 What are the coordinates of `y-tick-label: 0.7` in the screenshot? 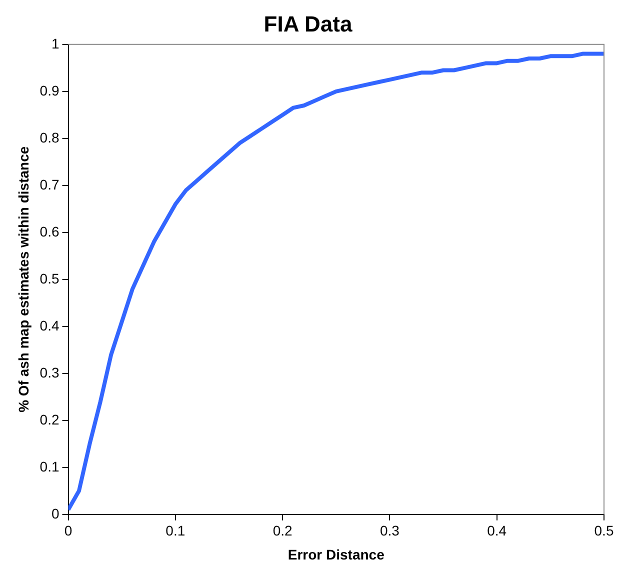 It's located at (50, 184).